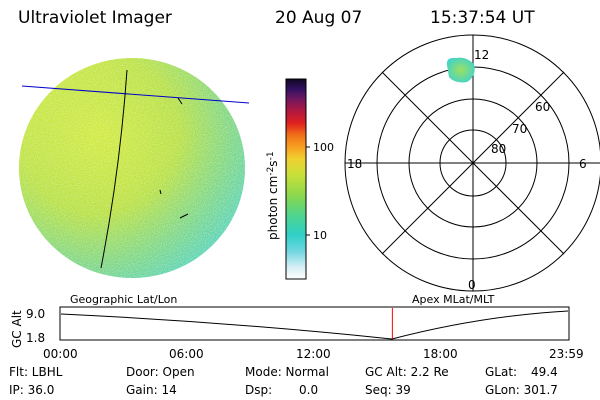 The image size is (600, 400). What do you see at coordinates (323, 147) in the screenshot?
I see `color-bar-tick-100: 100` at bounding box center [323, 147].